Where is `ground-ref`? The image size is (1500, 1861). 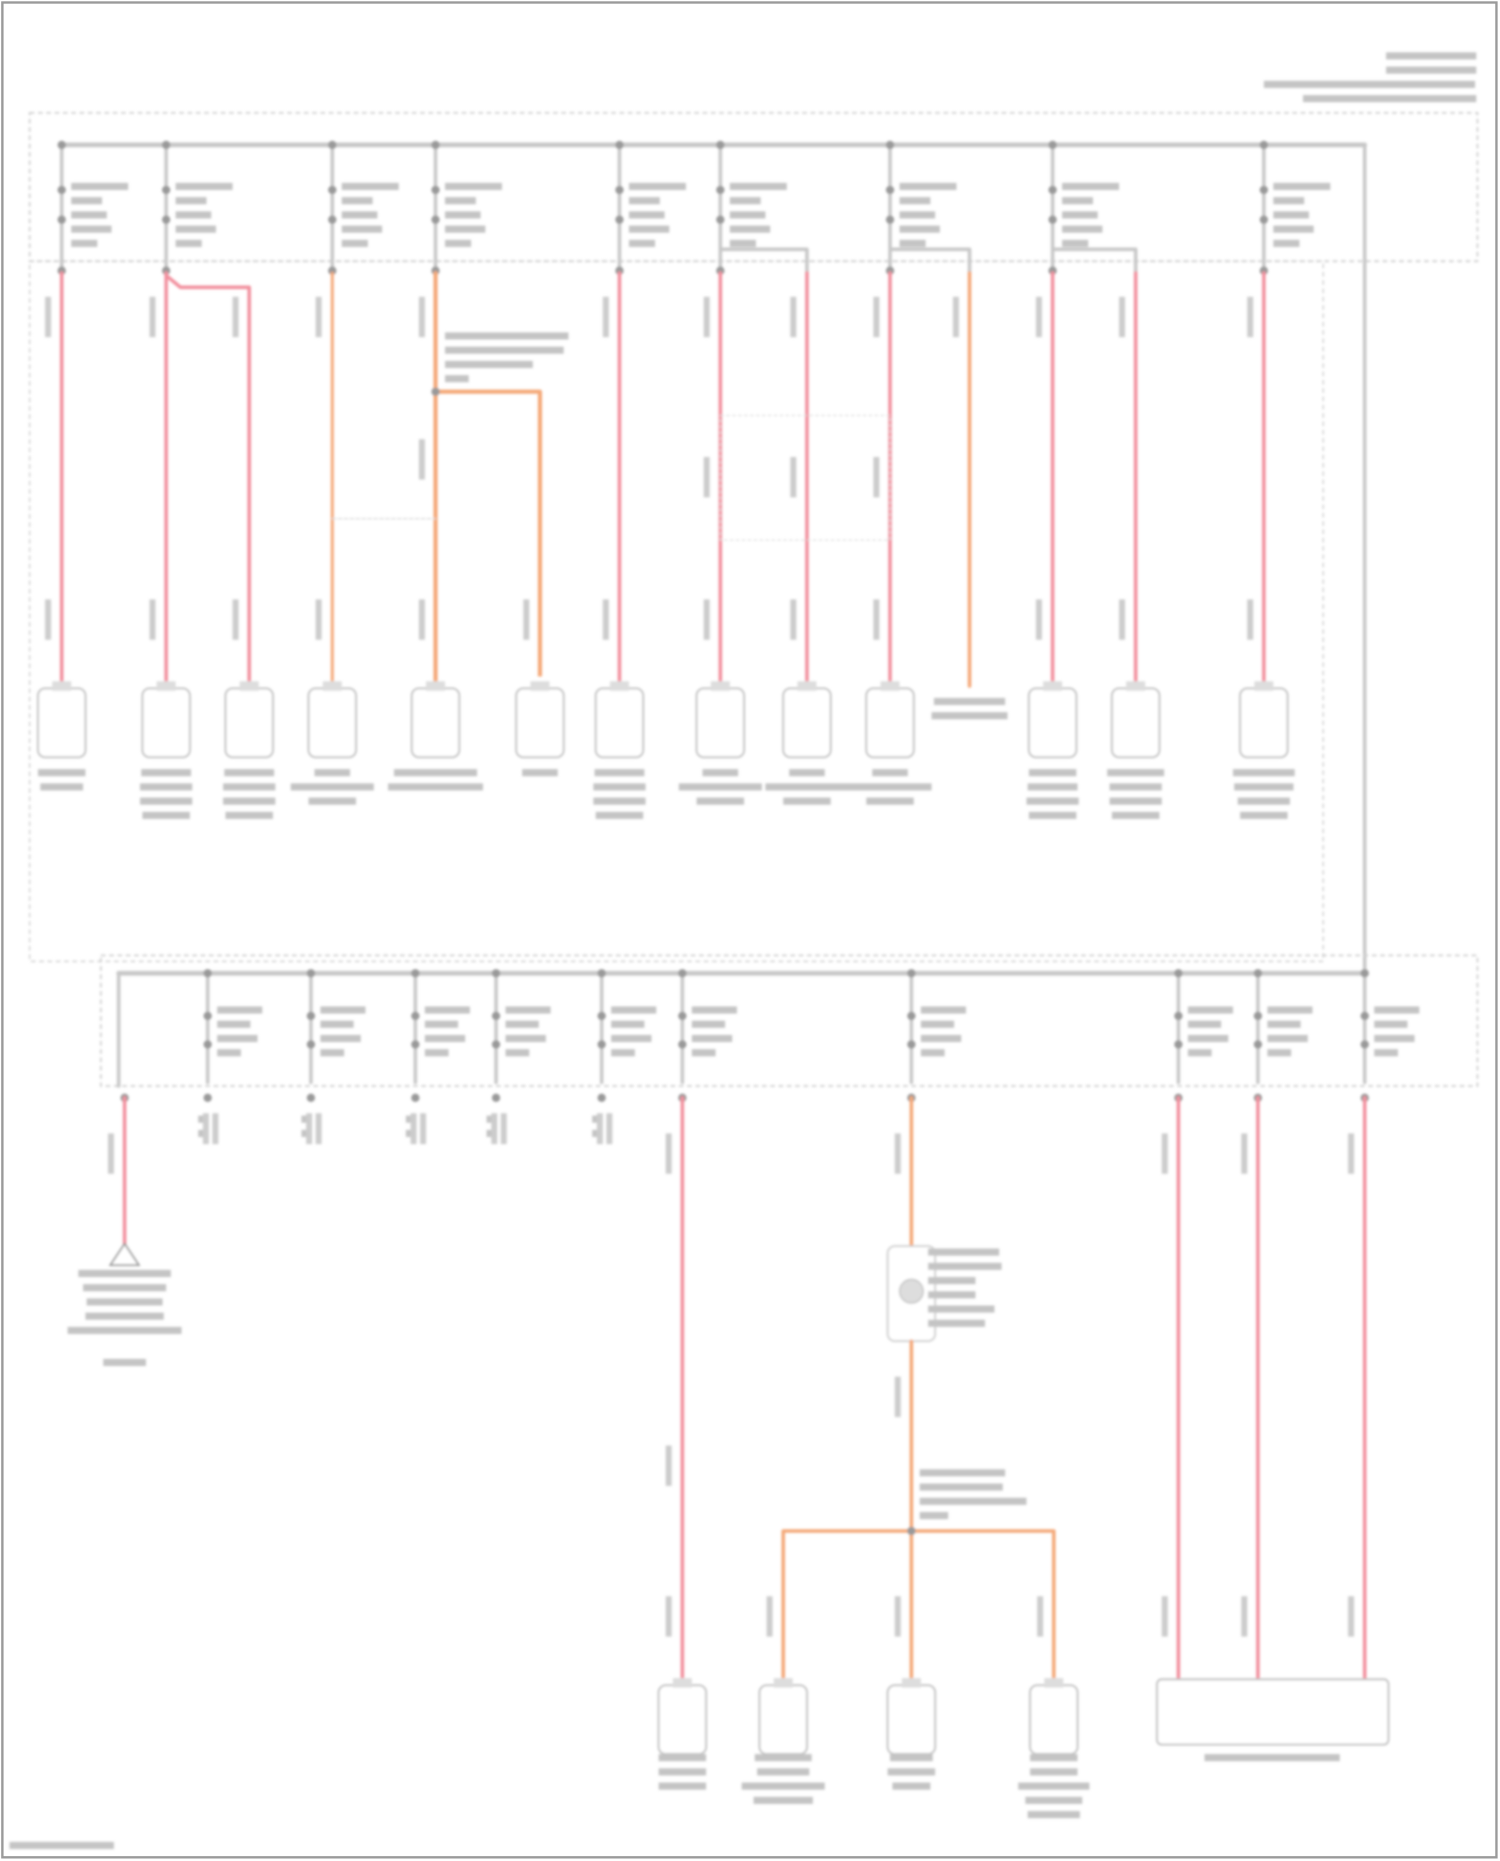
ground-ref is located at coordinates (124, 1362).